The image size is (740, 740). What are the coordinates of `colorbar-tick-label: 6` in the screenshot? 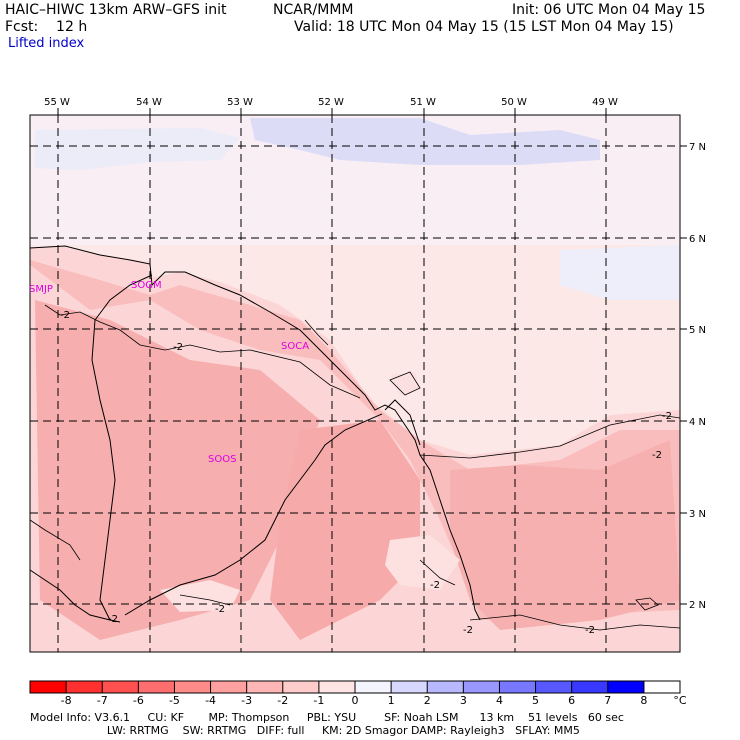 It's located at (571, 700).